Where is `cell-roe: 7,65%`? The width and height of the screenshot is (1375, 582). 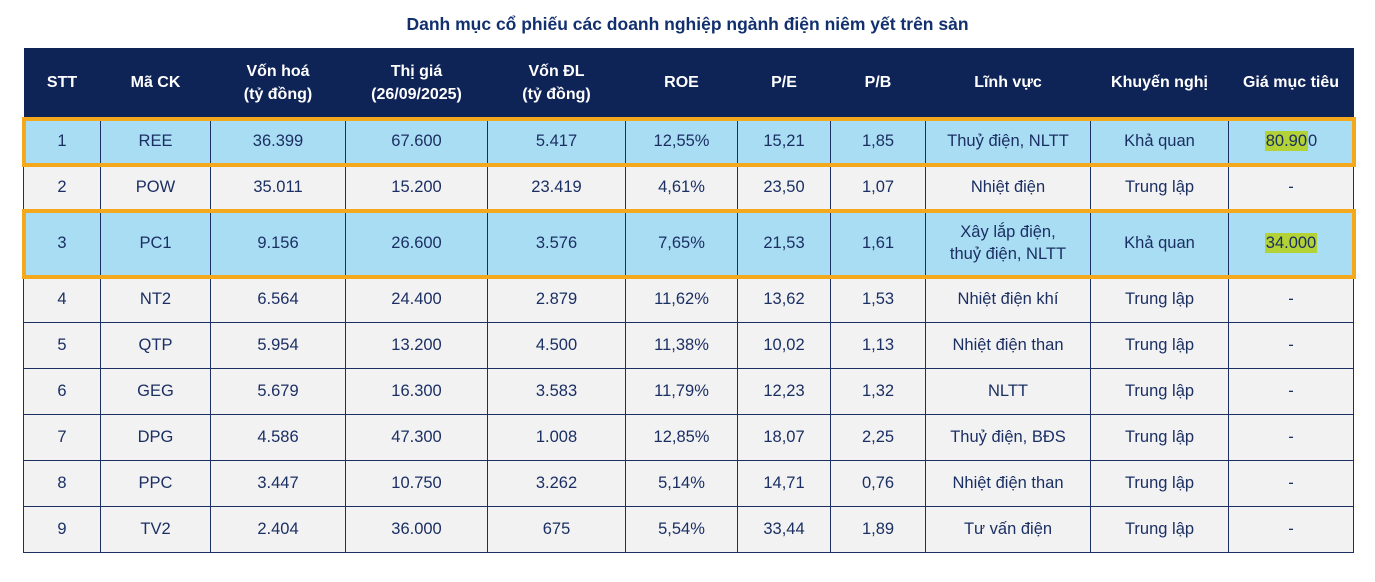 cell-roe: 7,65% is located at coordinates (681, 243).